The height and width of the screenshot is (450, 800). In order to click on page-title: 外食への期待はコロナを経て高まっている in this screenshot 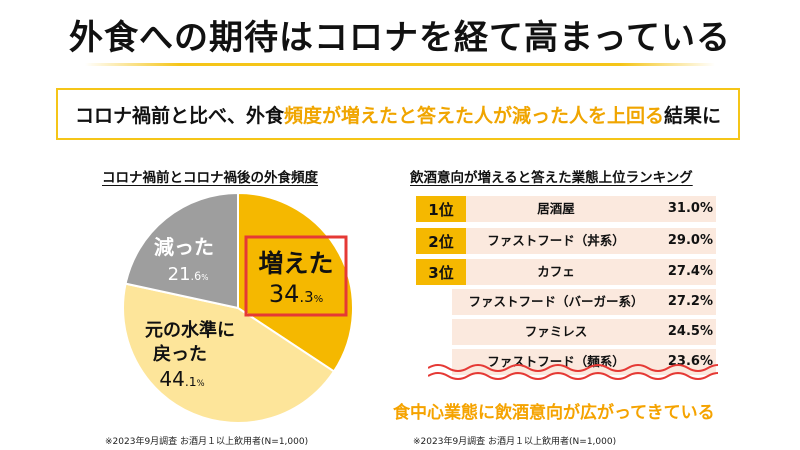, I will do `click(400, 38)`.